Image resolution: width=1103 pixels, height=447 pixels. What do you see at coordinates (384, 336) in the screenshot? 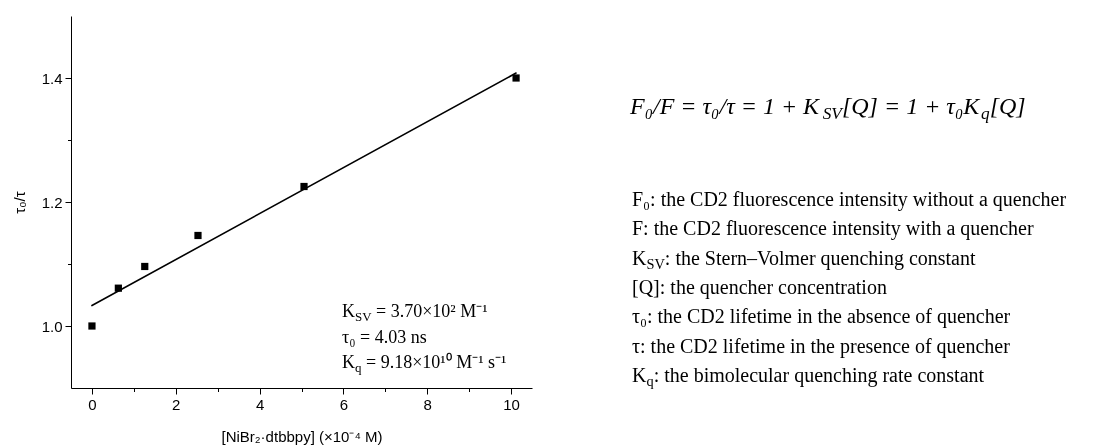
I see `annotation: τ₀ = 4.03 ns` at bounding box center [384, 336].